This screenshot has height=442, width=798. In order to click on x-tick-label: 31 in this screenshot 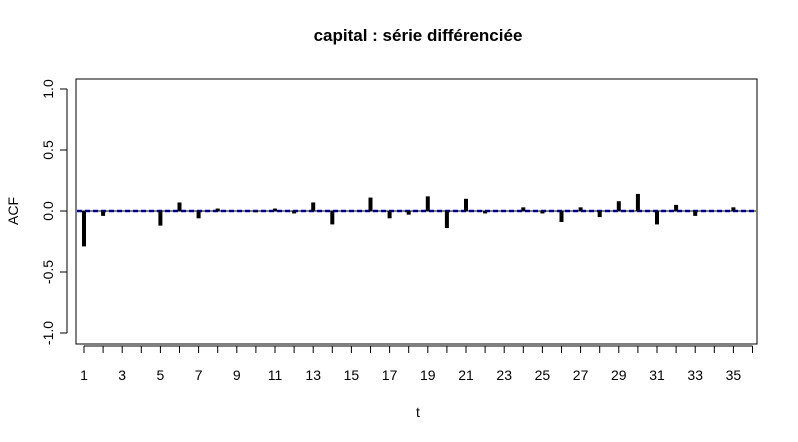, I will do `click(657, 375)`.